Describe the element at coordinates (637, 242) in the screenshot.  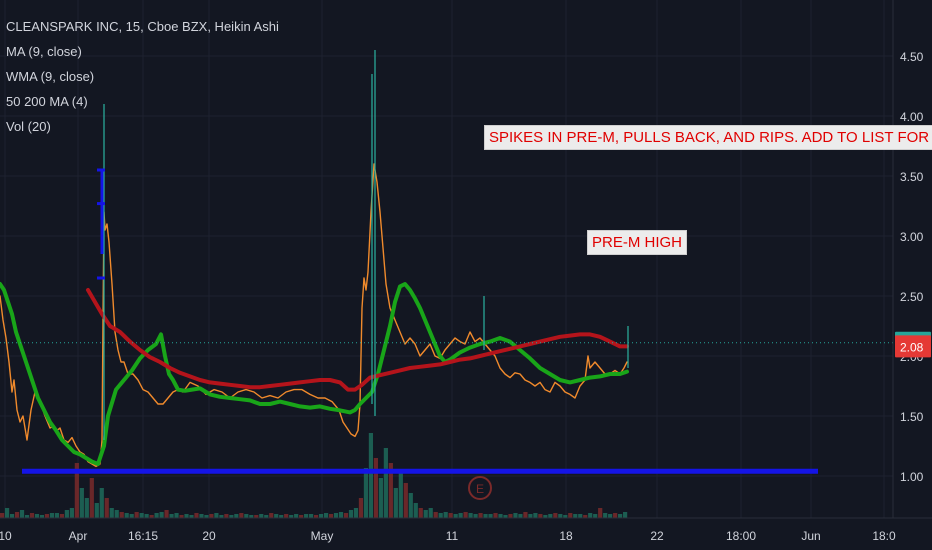
I see `annotation-prem-high: PRE-M HIGH` at that location.